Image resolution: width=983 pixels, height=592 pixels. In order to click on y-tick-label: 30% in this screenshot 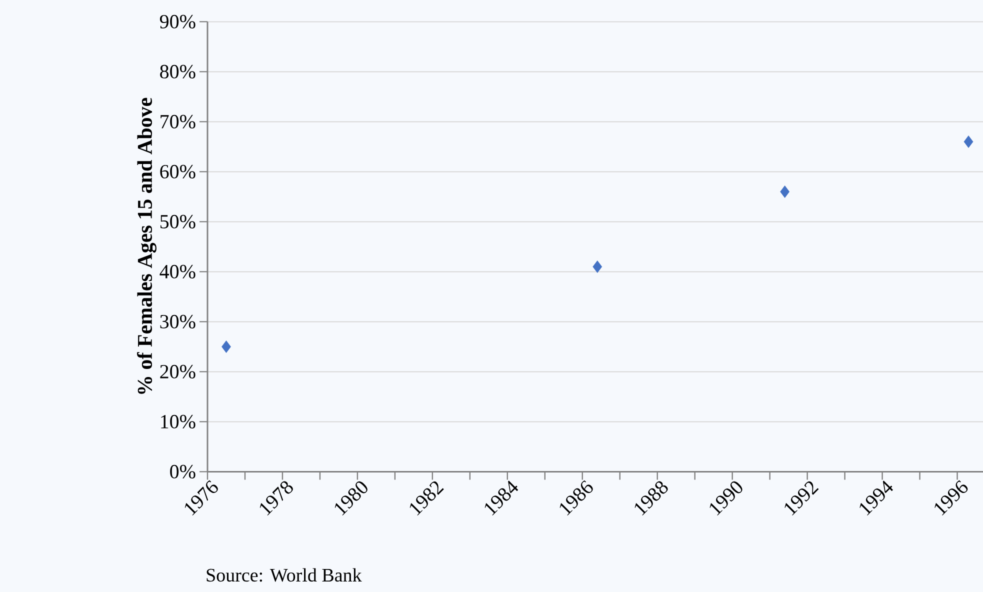, I will do `click(178, 321)`.